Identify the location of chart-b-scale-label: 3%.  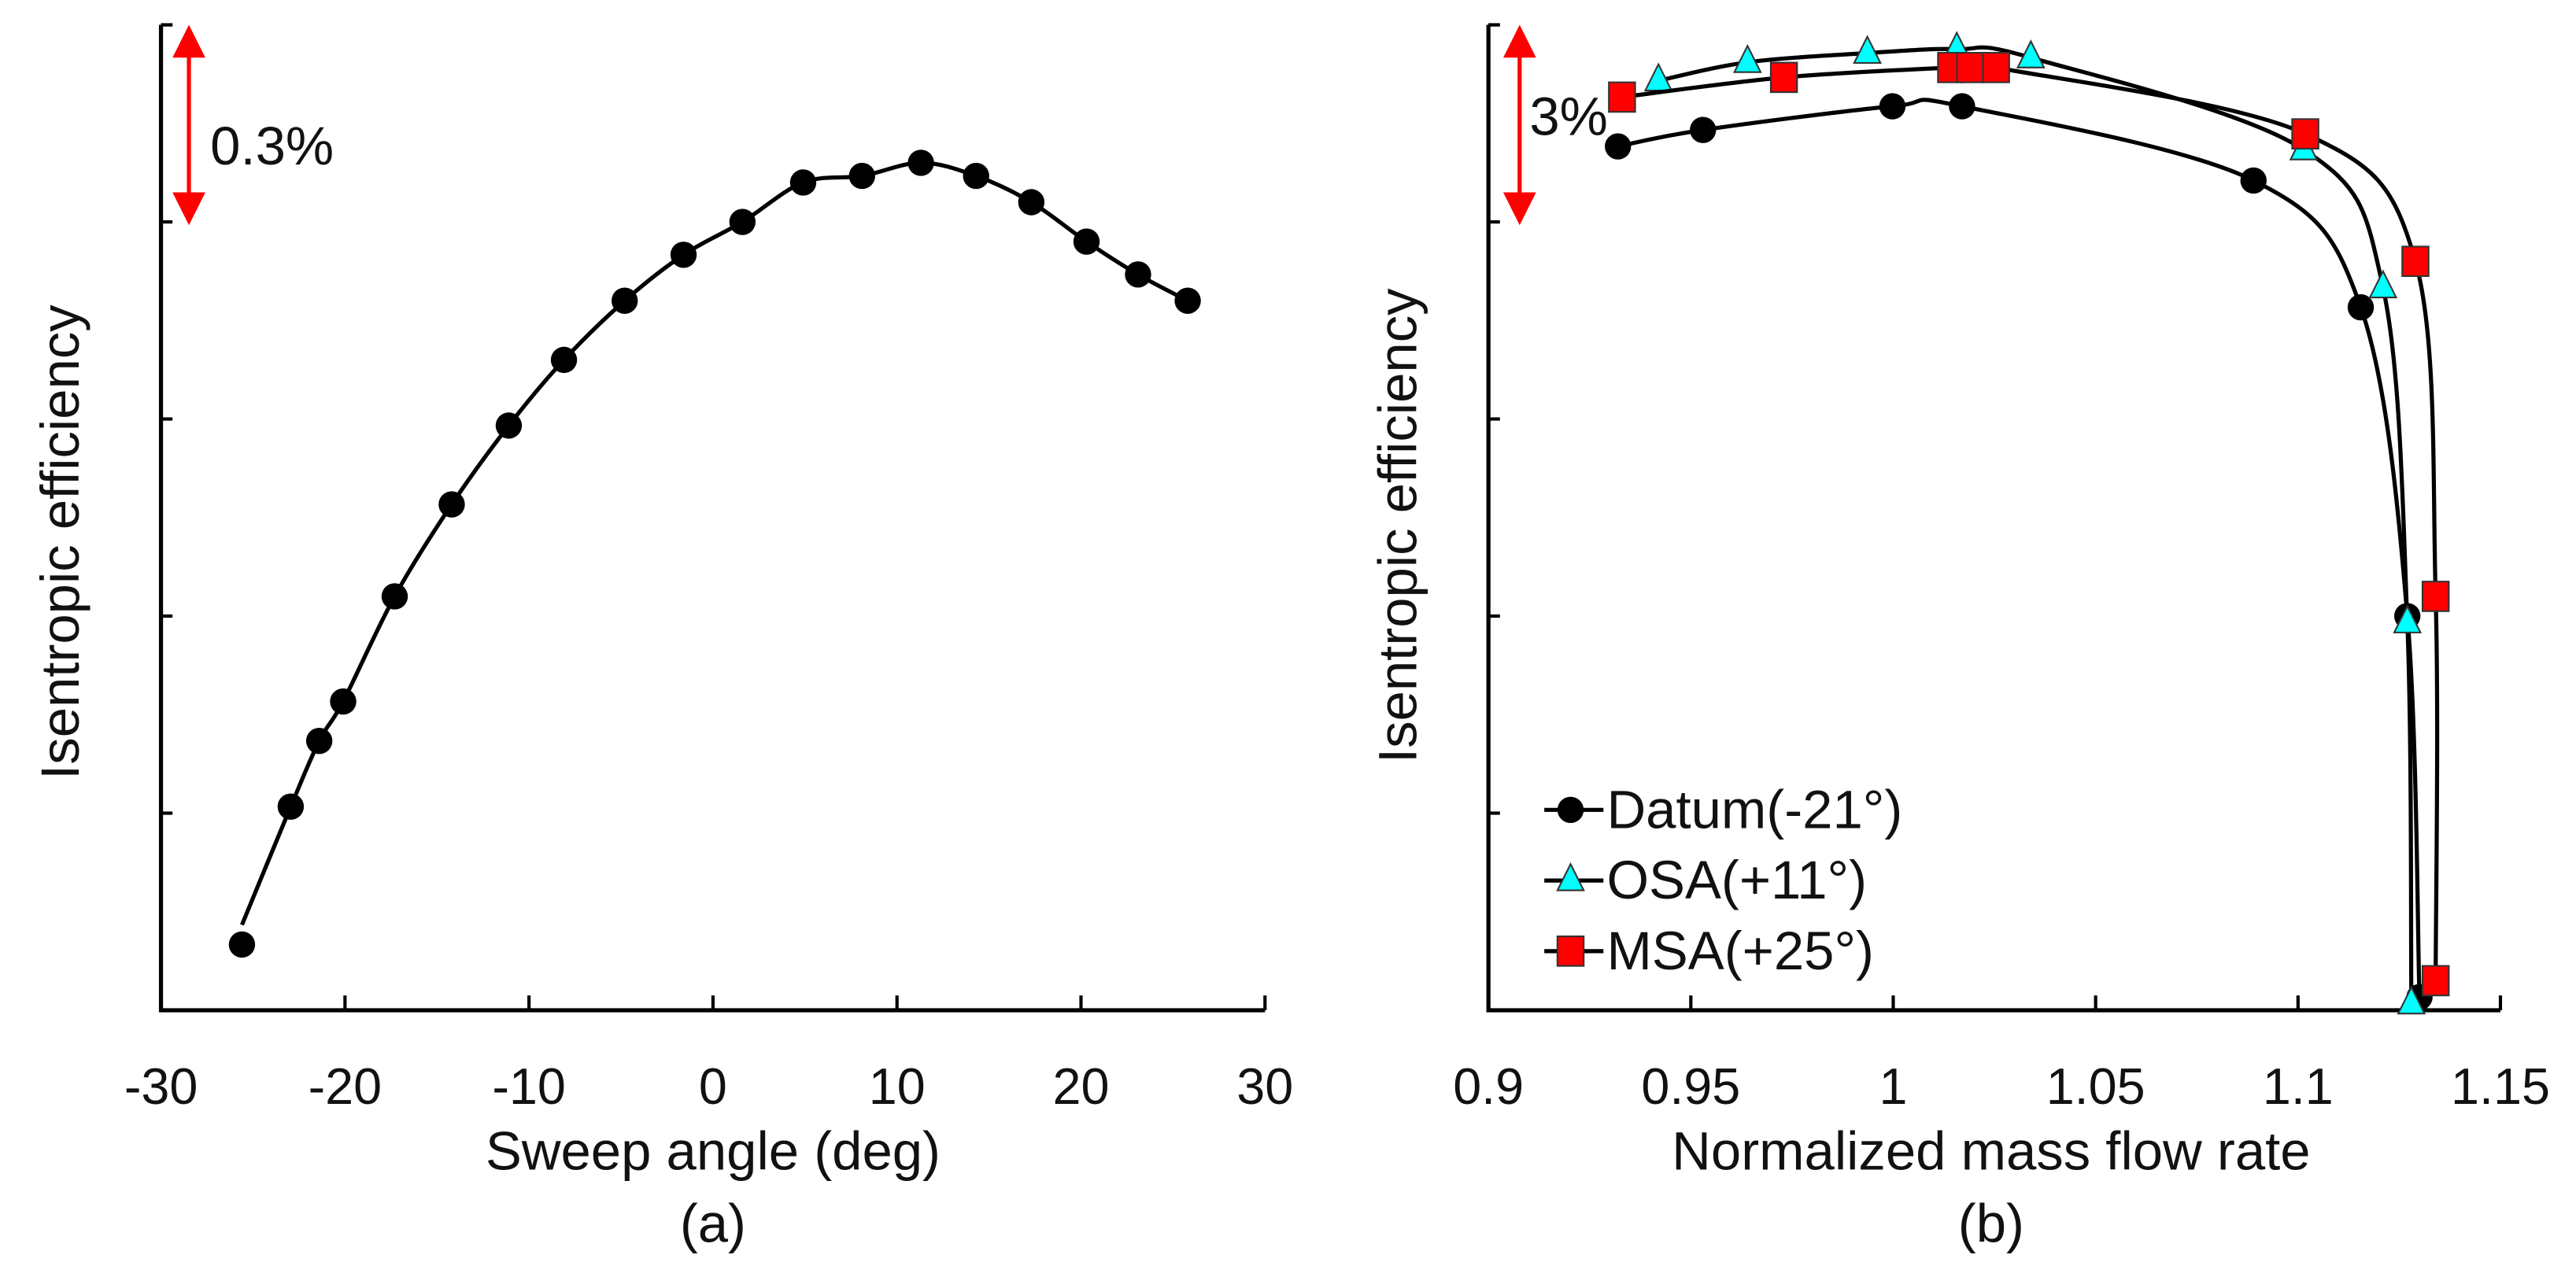
(1568, 116).